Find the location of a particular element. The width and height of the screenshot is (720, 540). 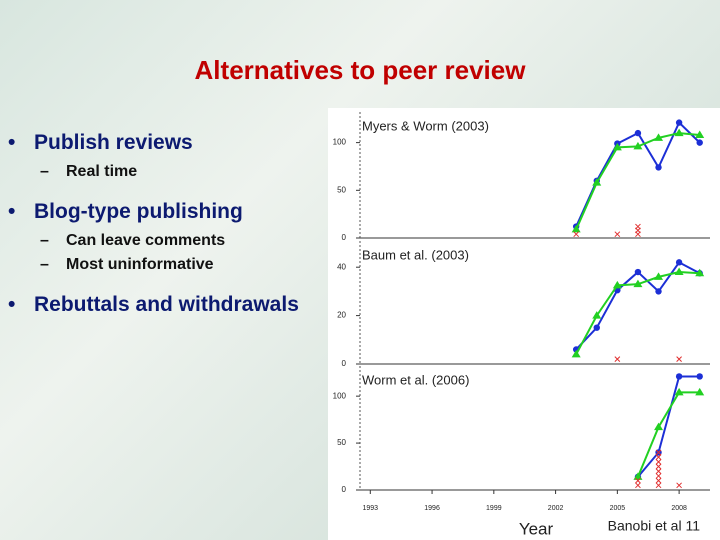

x-axis-label: Year is located at coordinates (536, 528).